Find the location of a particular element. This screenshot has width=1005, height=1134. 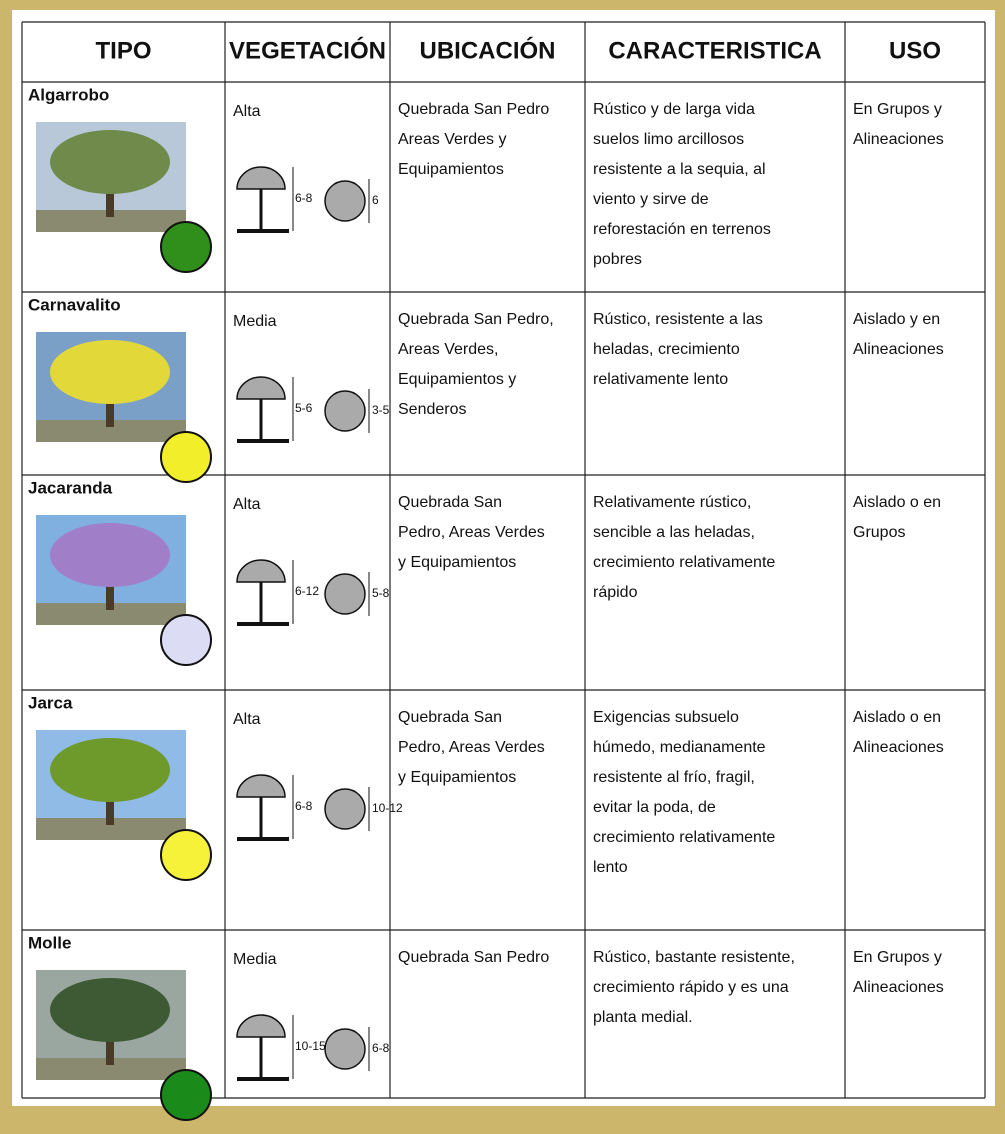

location-line: Areas Verdes y is located at coordinates (452, 139).